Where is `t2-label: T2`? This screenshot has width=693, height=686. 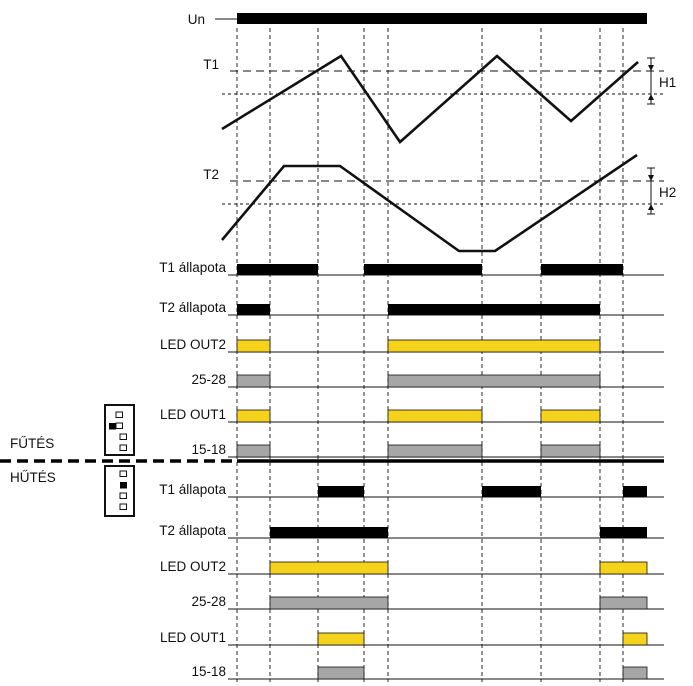
t2-label: T2 is located at coordinates (211, 174).